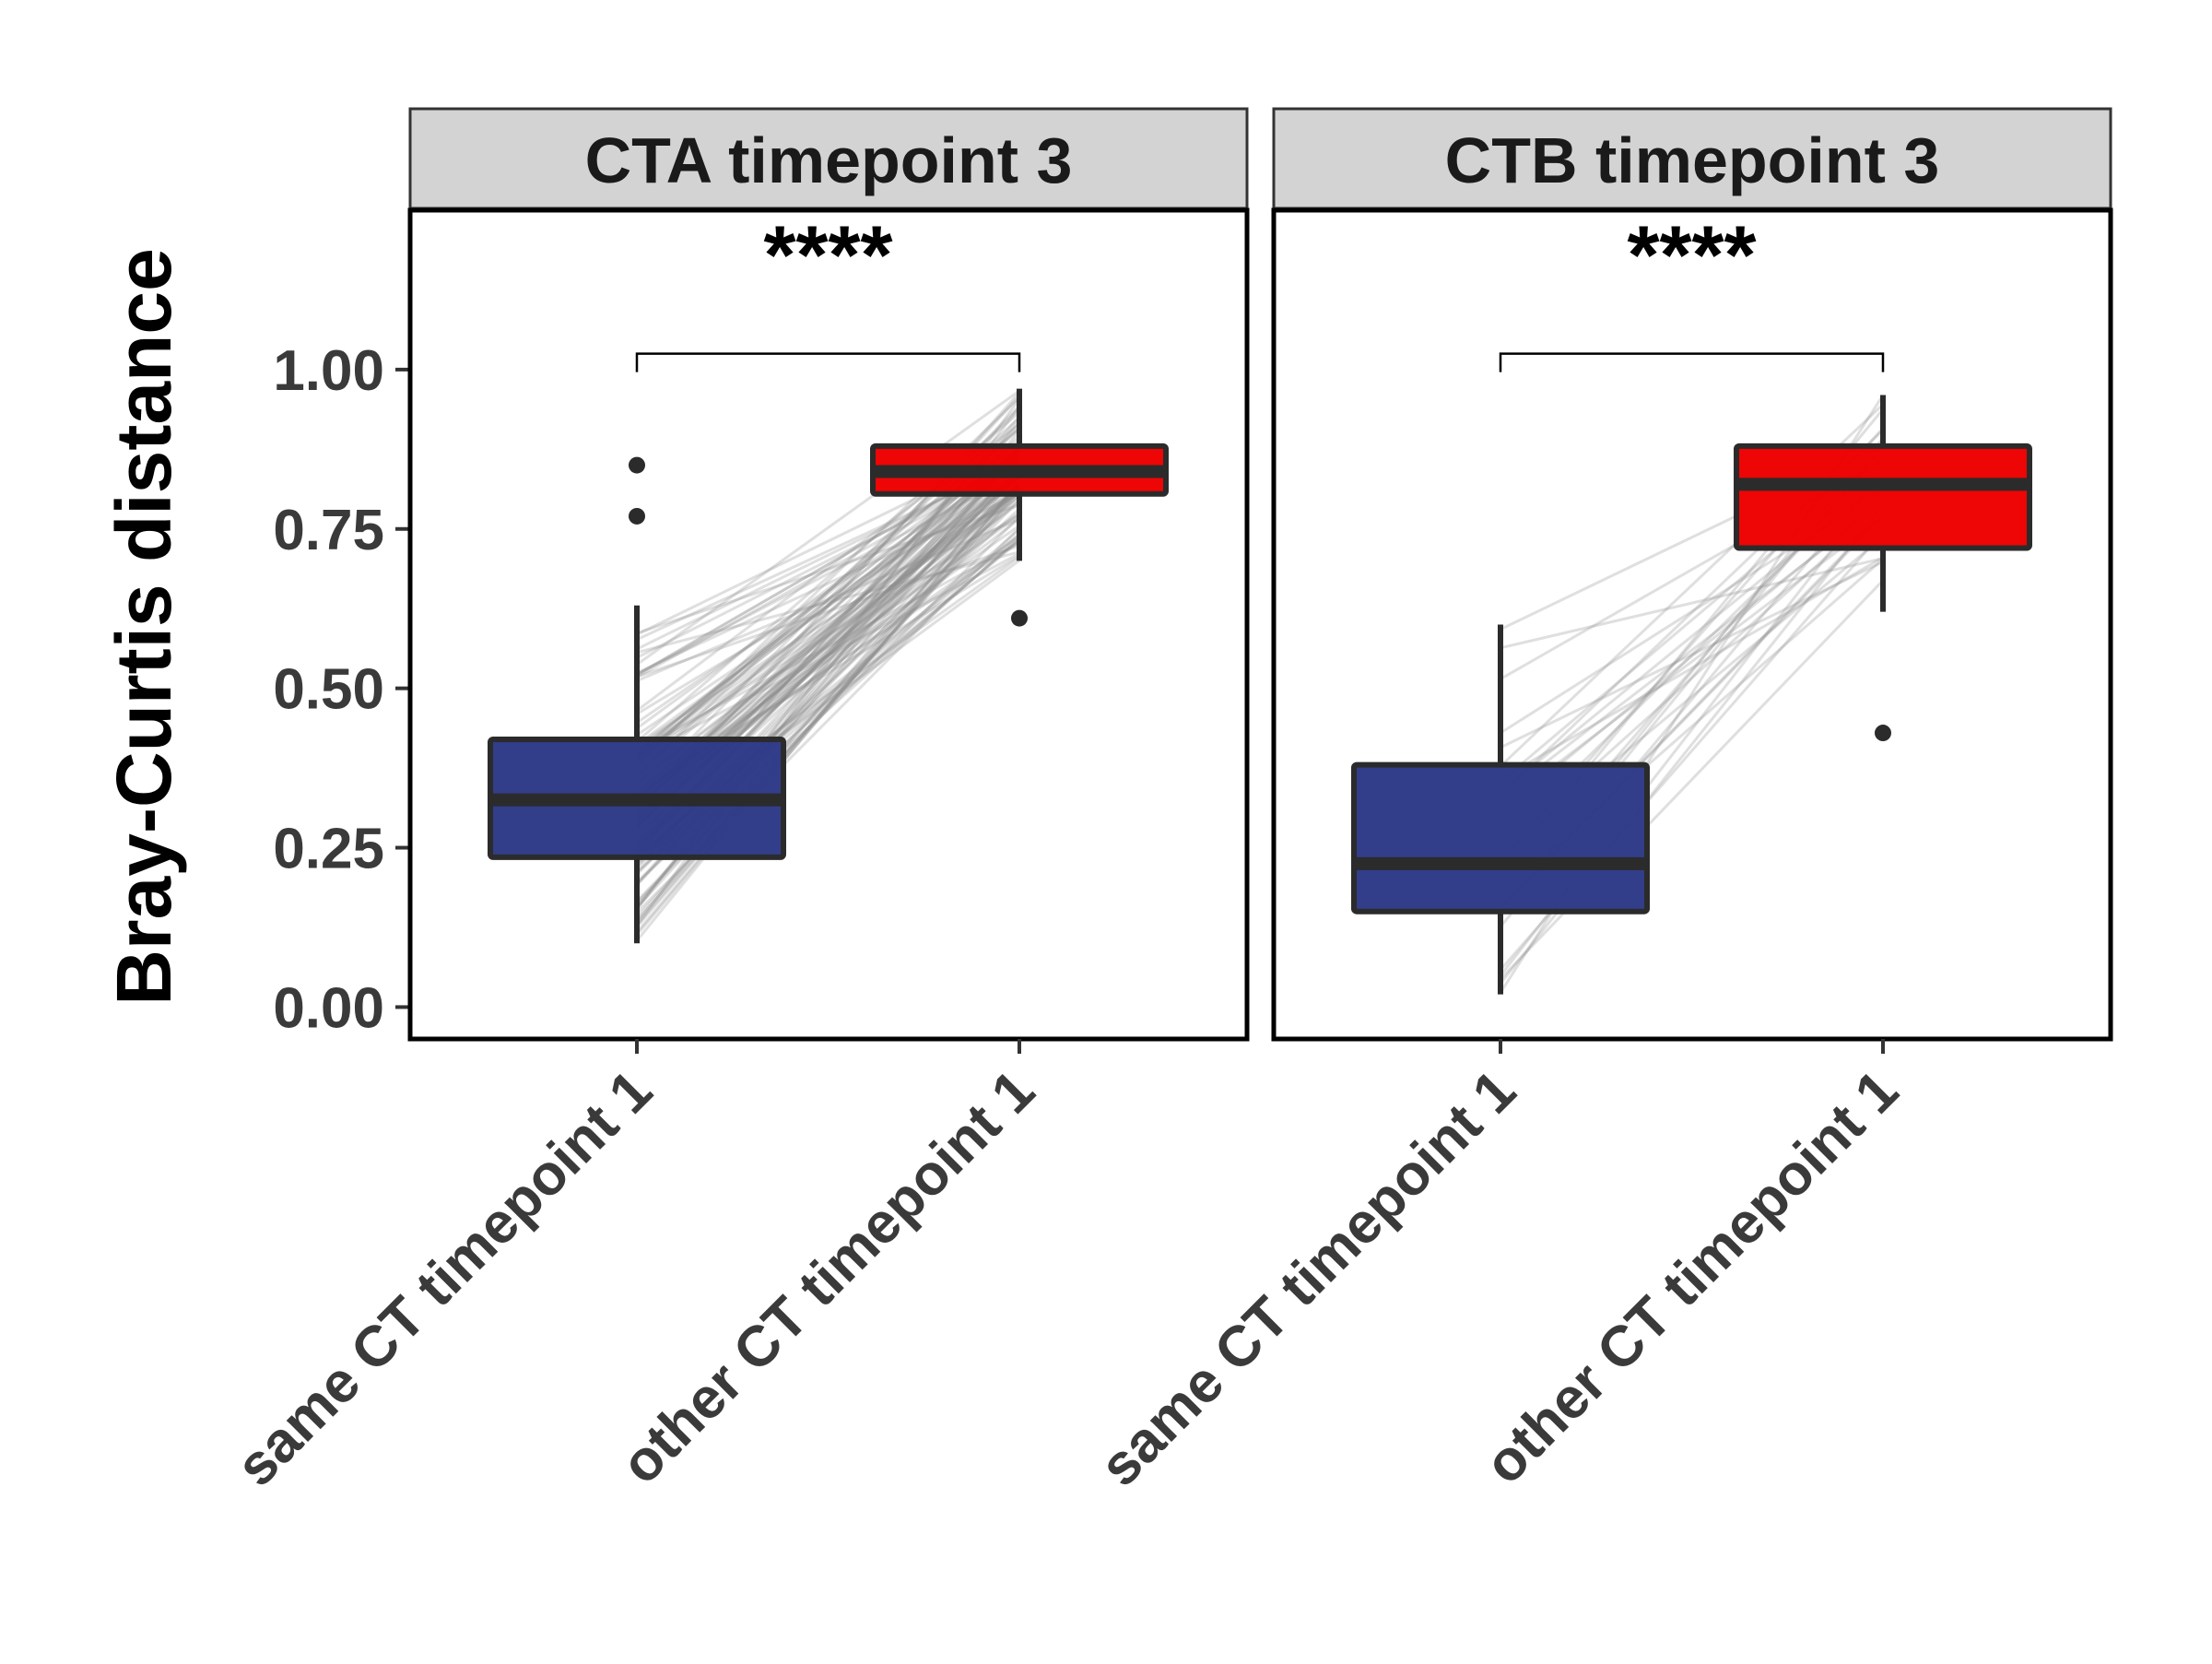 The image size is (2212, 1664). I want to click on panel-title: CTB timepoint 3, so click(1692, 160).